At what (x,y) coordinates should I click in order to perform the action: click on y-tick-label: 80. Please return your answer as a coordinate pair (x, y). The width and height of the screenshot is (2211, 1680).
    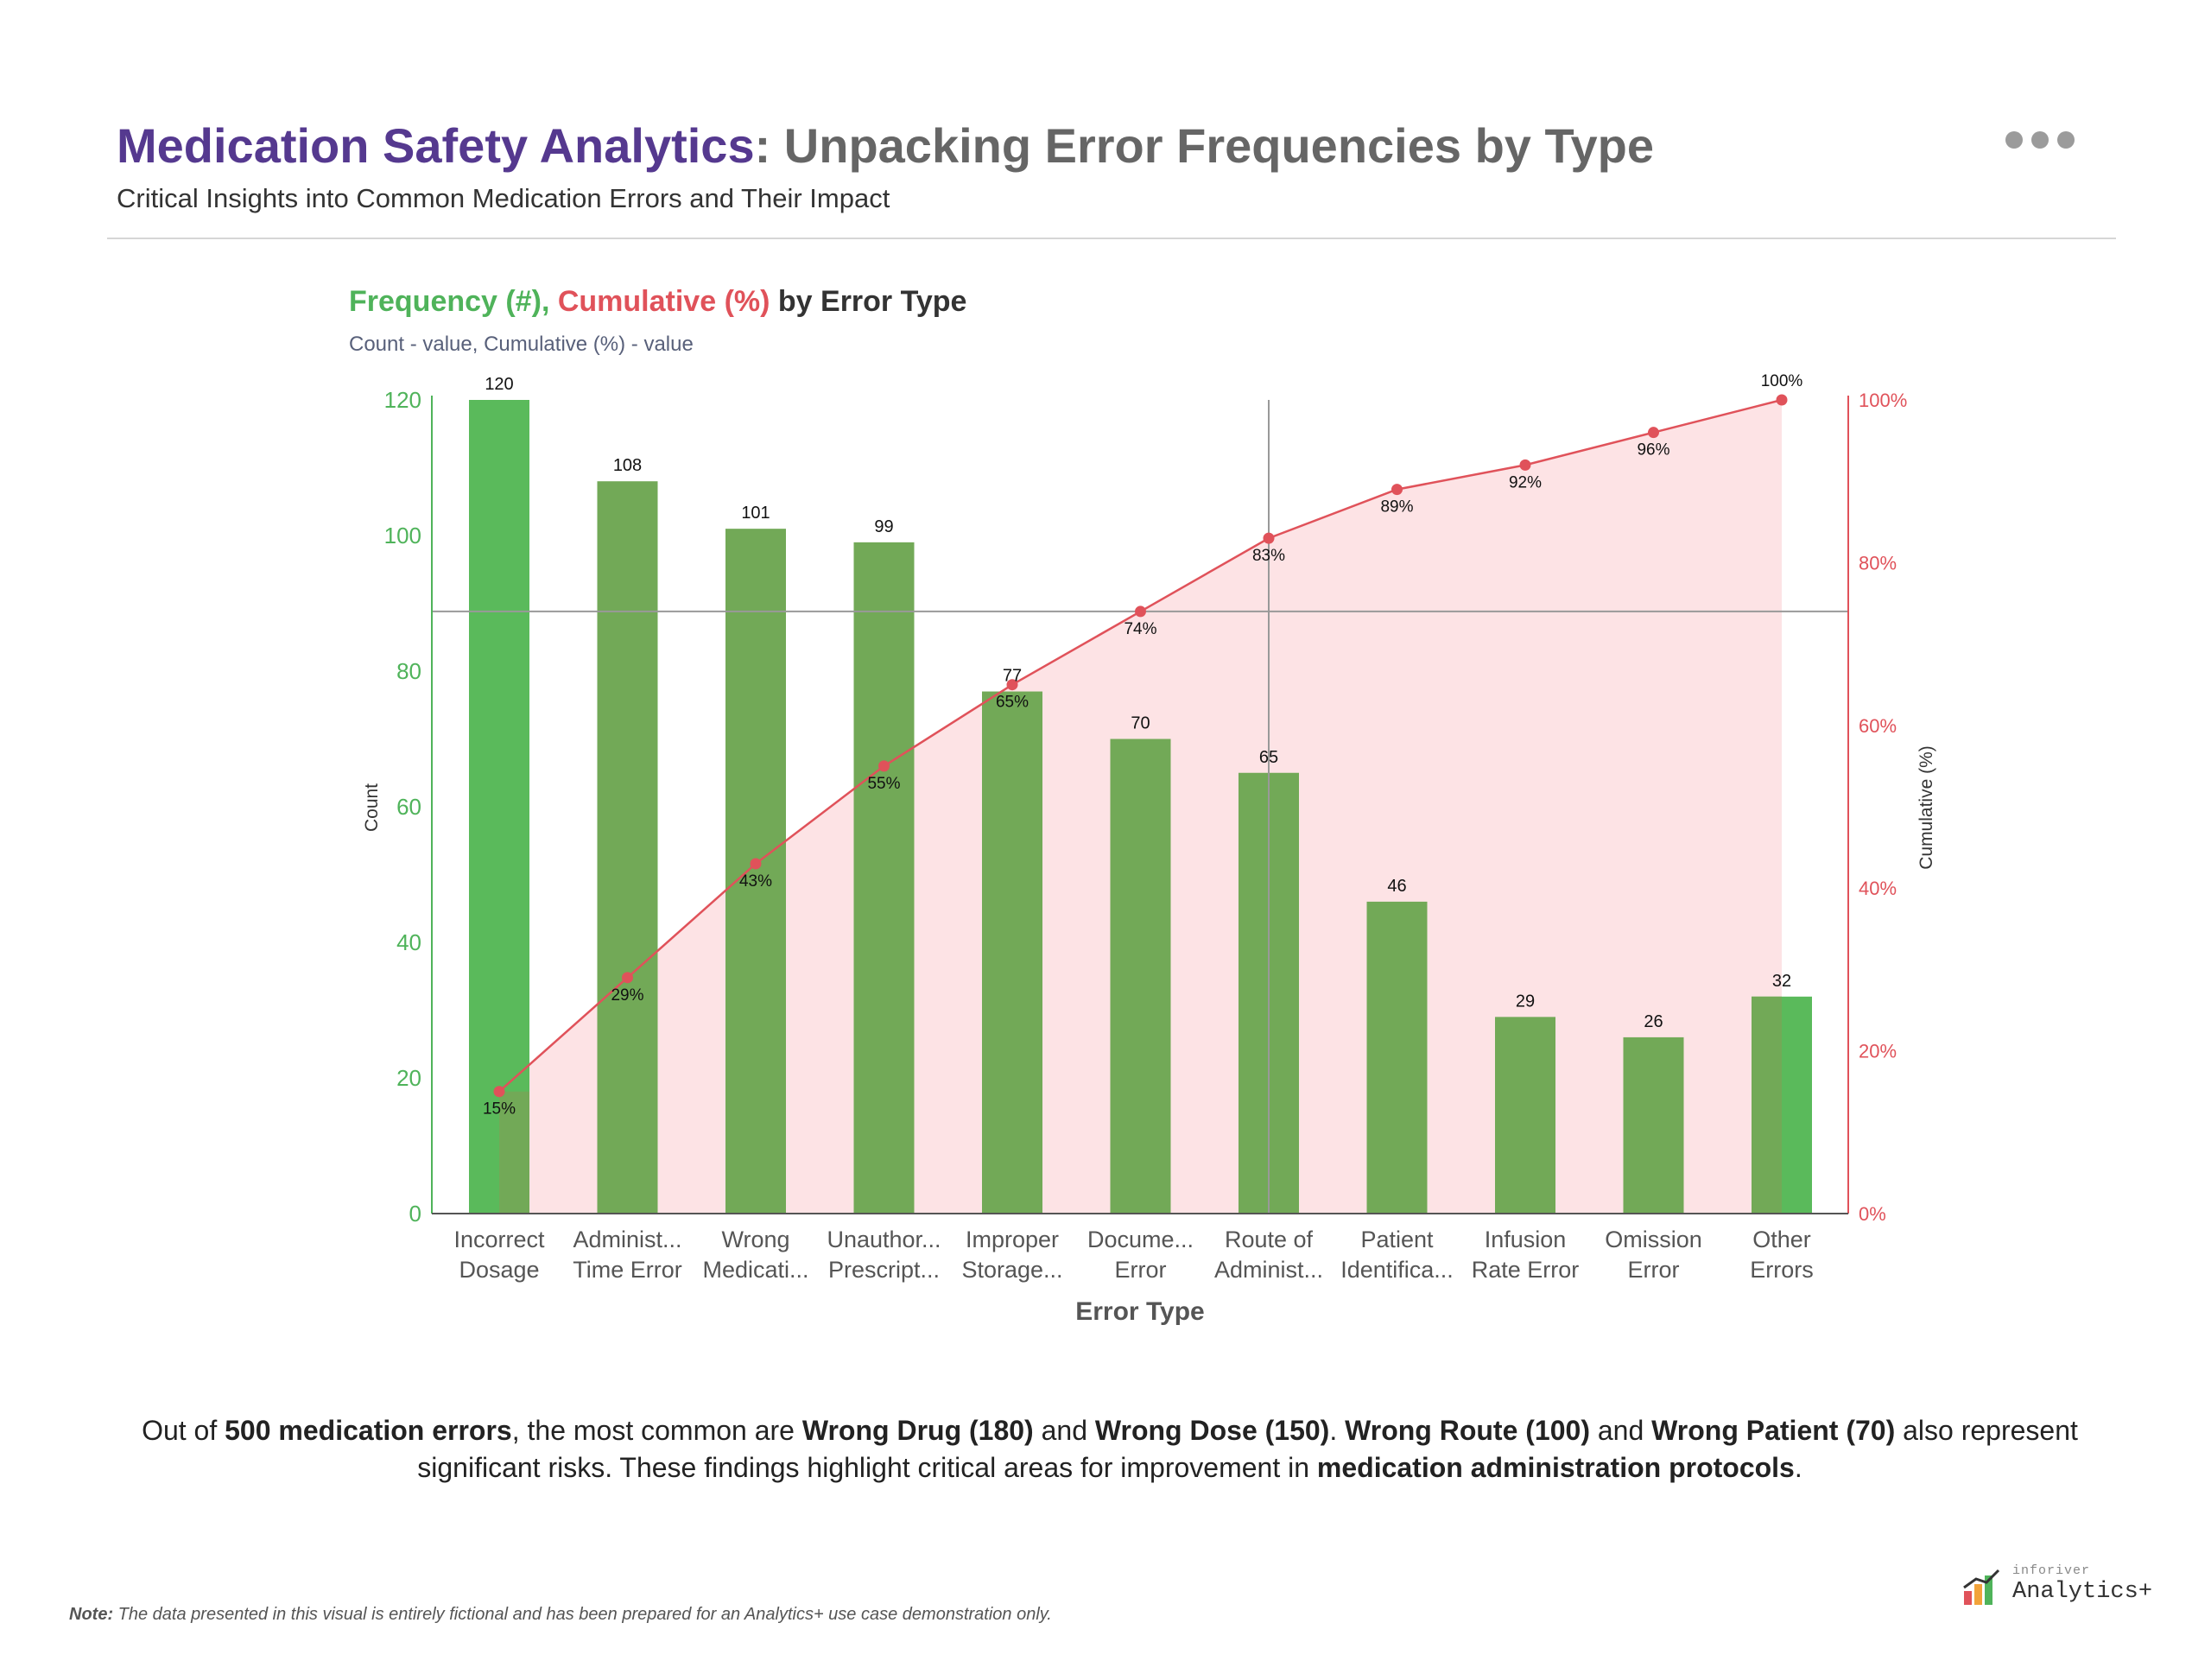
    Looking at the image, I should click on (408, 671).